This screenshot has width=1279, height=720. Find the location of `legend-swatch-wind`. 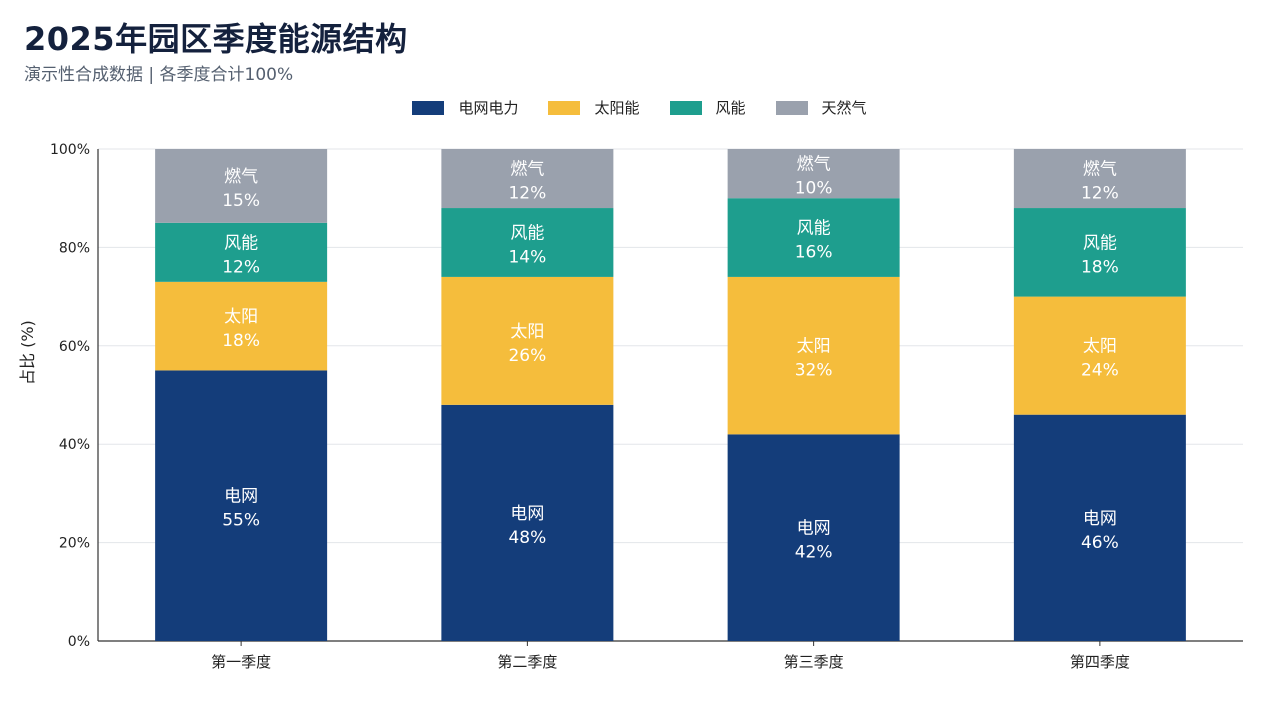

legend-swatch-wind is located at coordinates (685, 107).